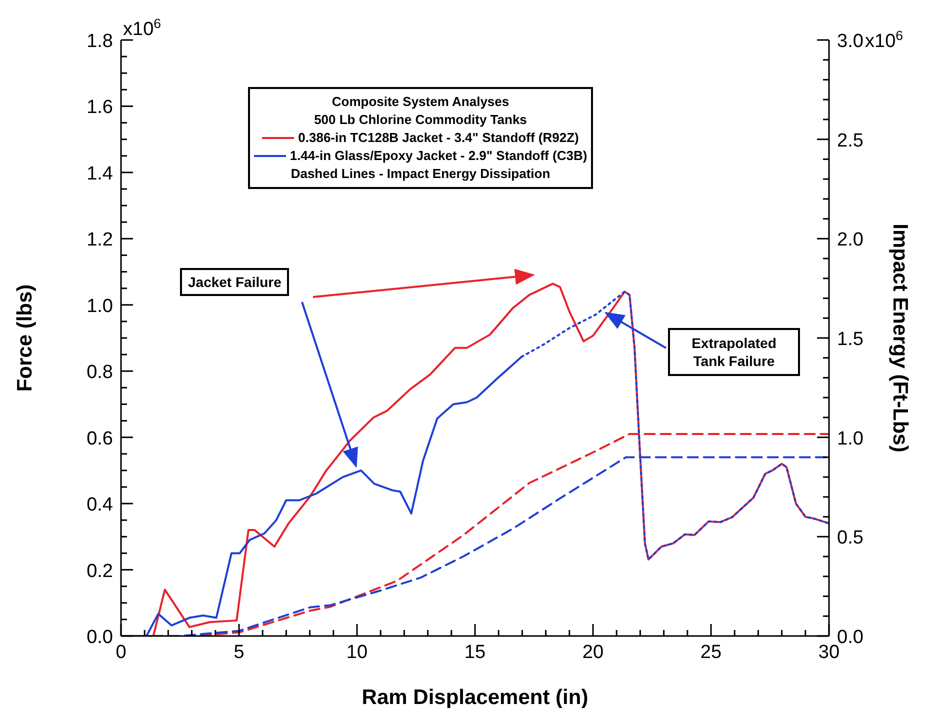 This screenshot has width=925, height=721. I want to click on y2-tick-label: 0.0, so click(850, 637).